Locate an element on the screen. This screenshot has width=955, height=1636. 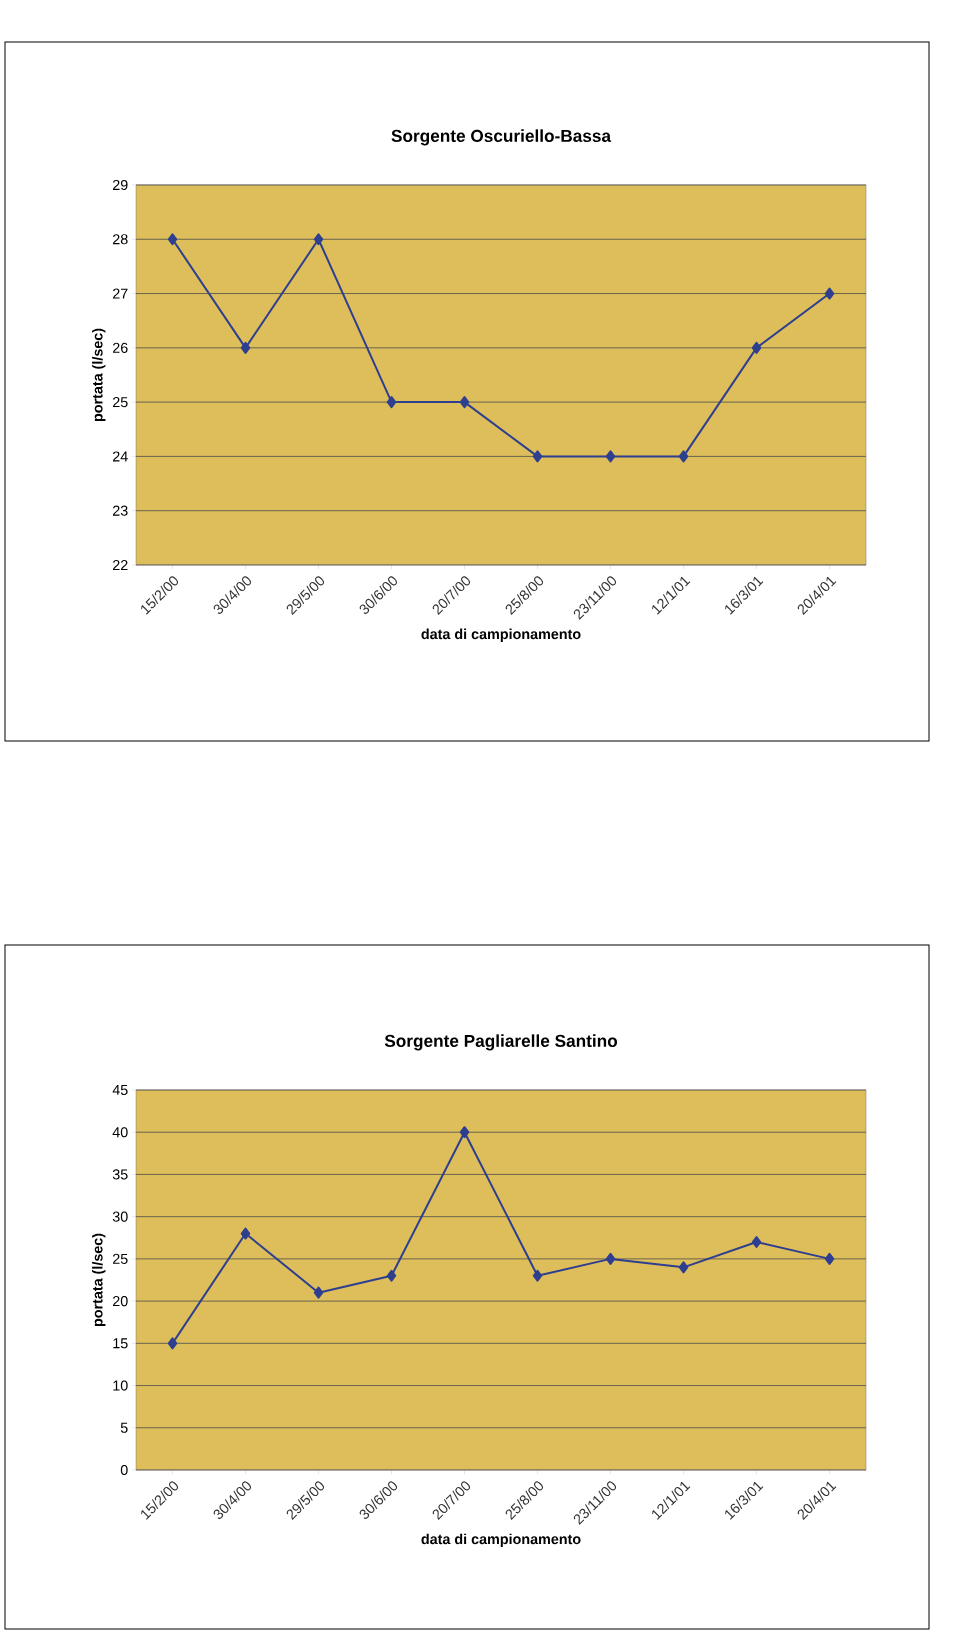
chart-title: Sorgente Pagliarelle Santino is located at coordinates (501, 1042).